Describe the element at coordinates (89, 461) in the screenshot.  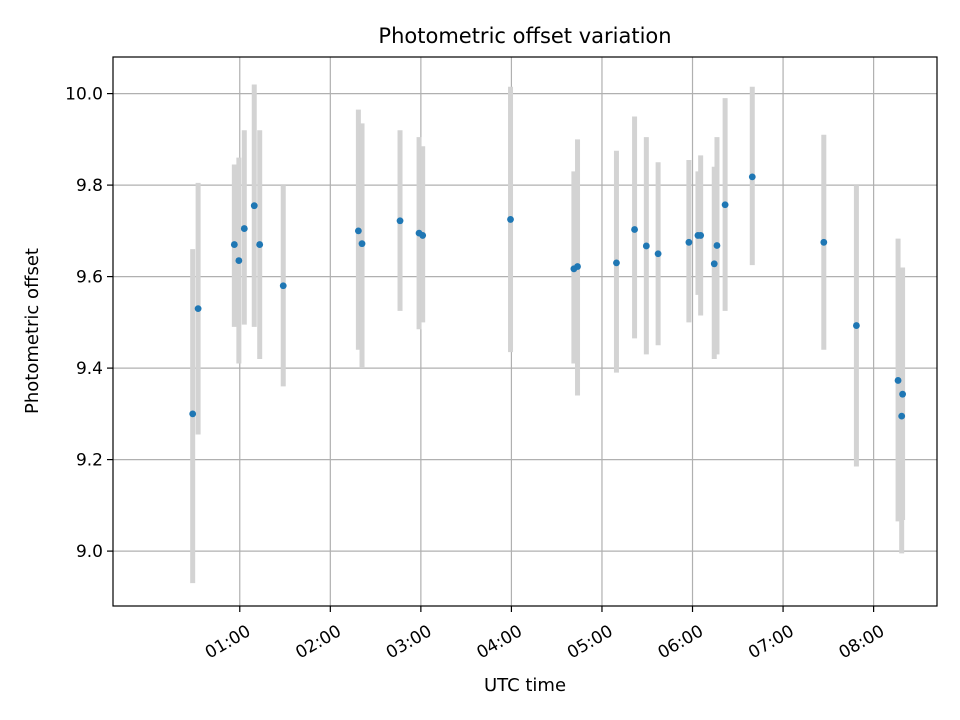
I see `y-tick-label: 9.2` at that location.